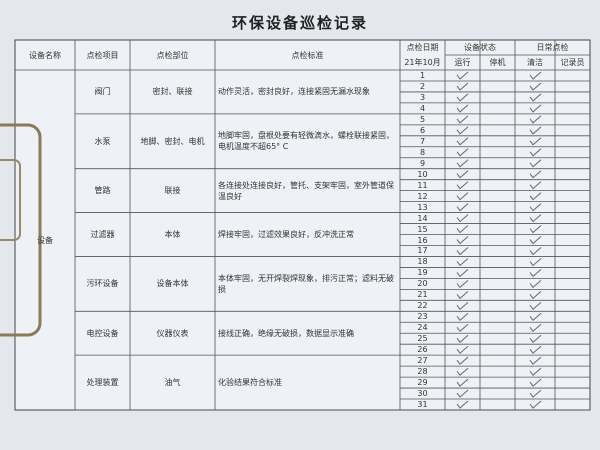 The width and height of the screenshot is (600, 450). Describe the element at coordinates (422, 86) in the screenshot. I see `day: 2` at that location.